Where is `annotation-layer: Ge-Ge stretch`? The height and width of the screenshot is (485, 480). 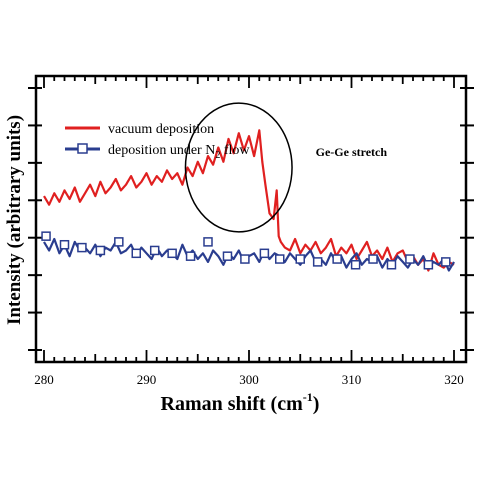
annotation-layer: Ge-Ge stretch is located at coordinates (286, 167).